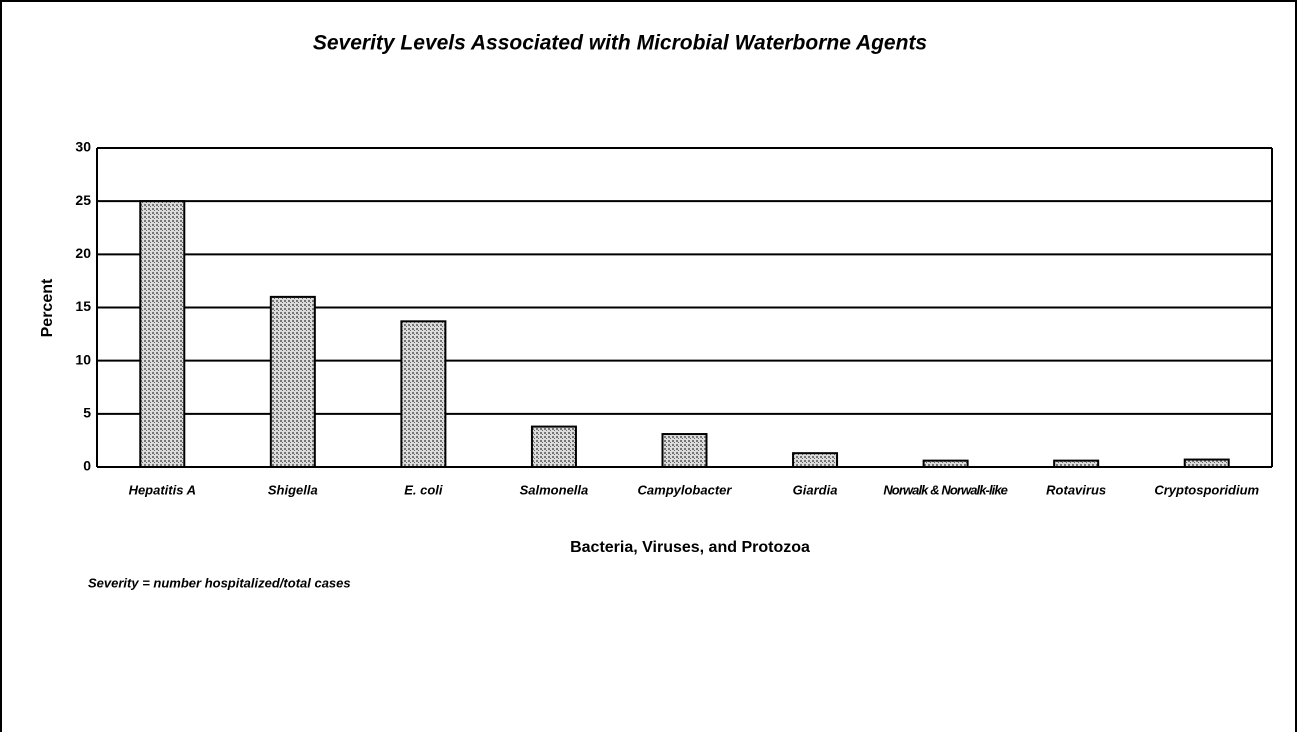 The width and height of the screenshot is (1297, 732). I want to click on y-tick-label: 5, so click(87, 413).